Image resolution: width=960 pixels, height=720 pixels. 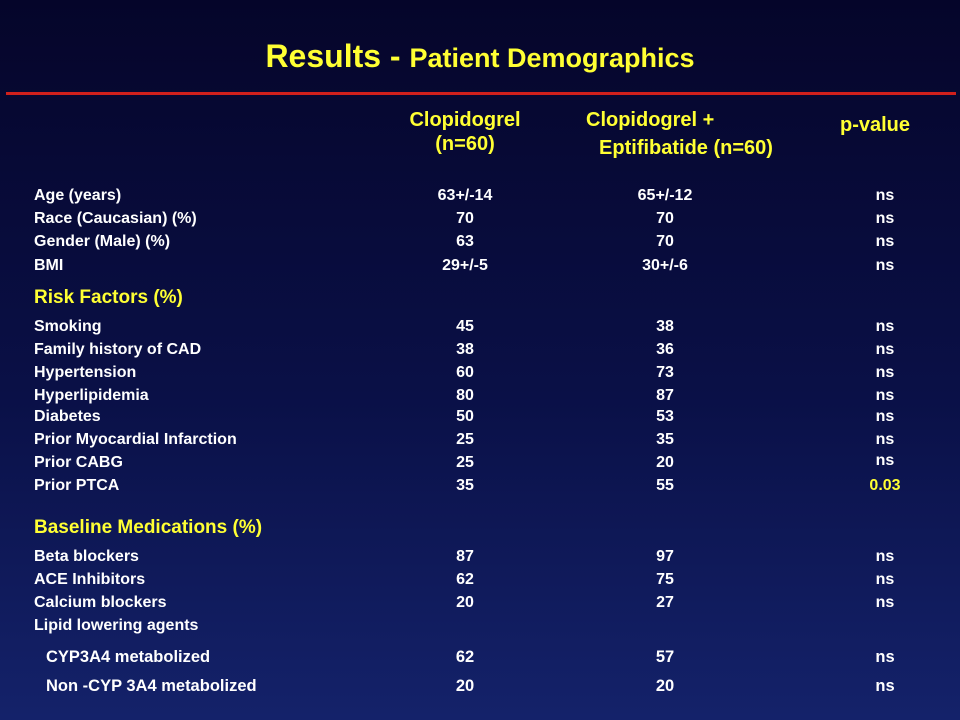 I want to click on row-label: Beta blockers, so click(x=86, y=556).